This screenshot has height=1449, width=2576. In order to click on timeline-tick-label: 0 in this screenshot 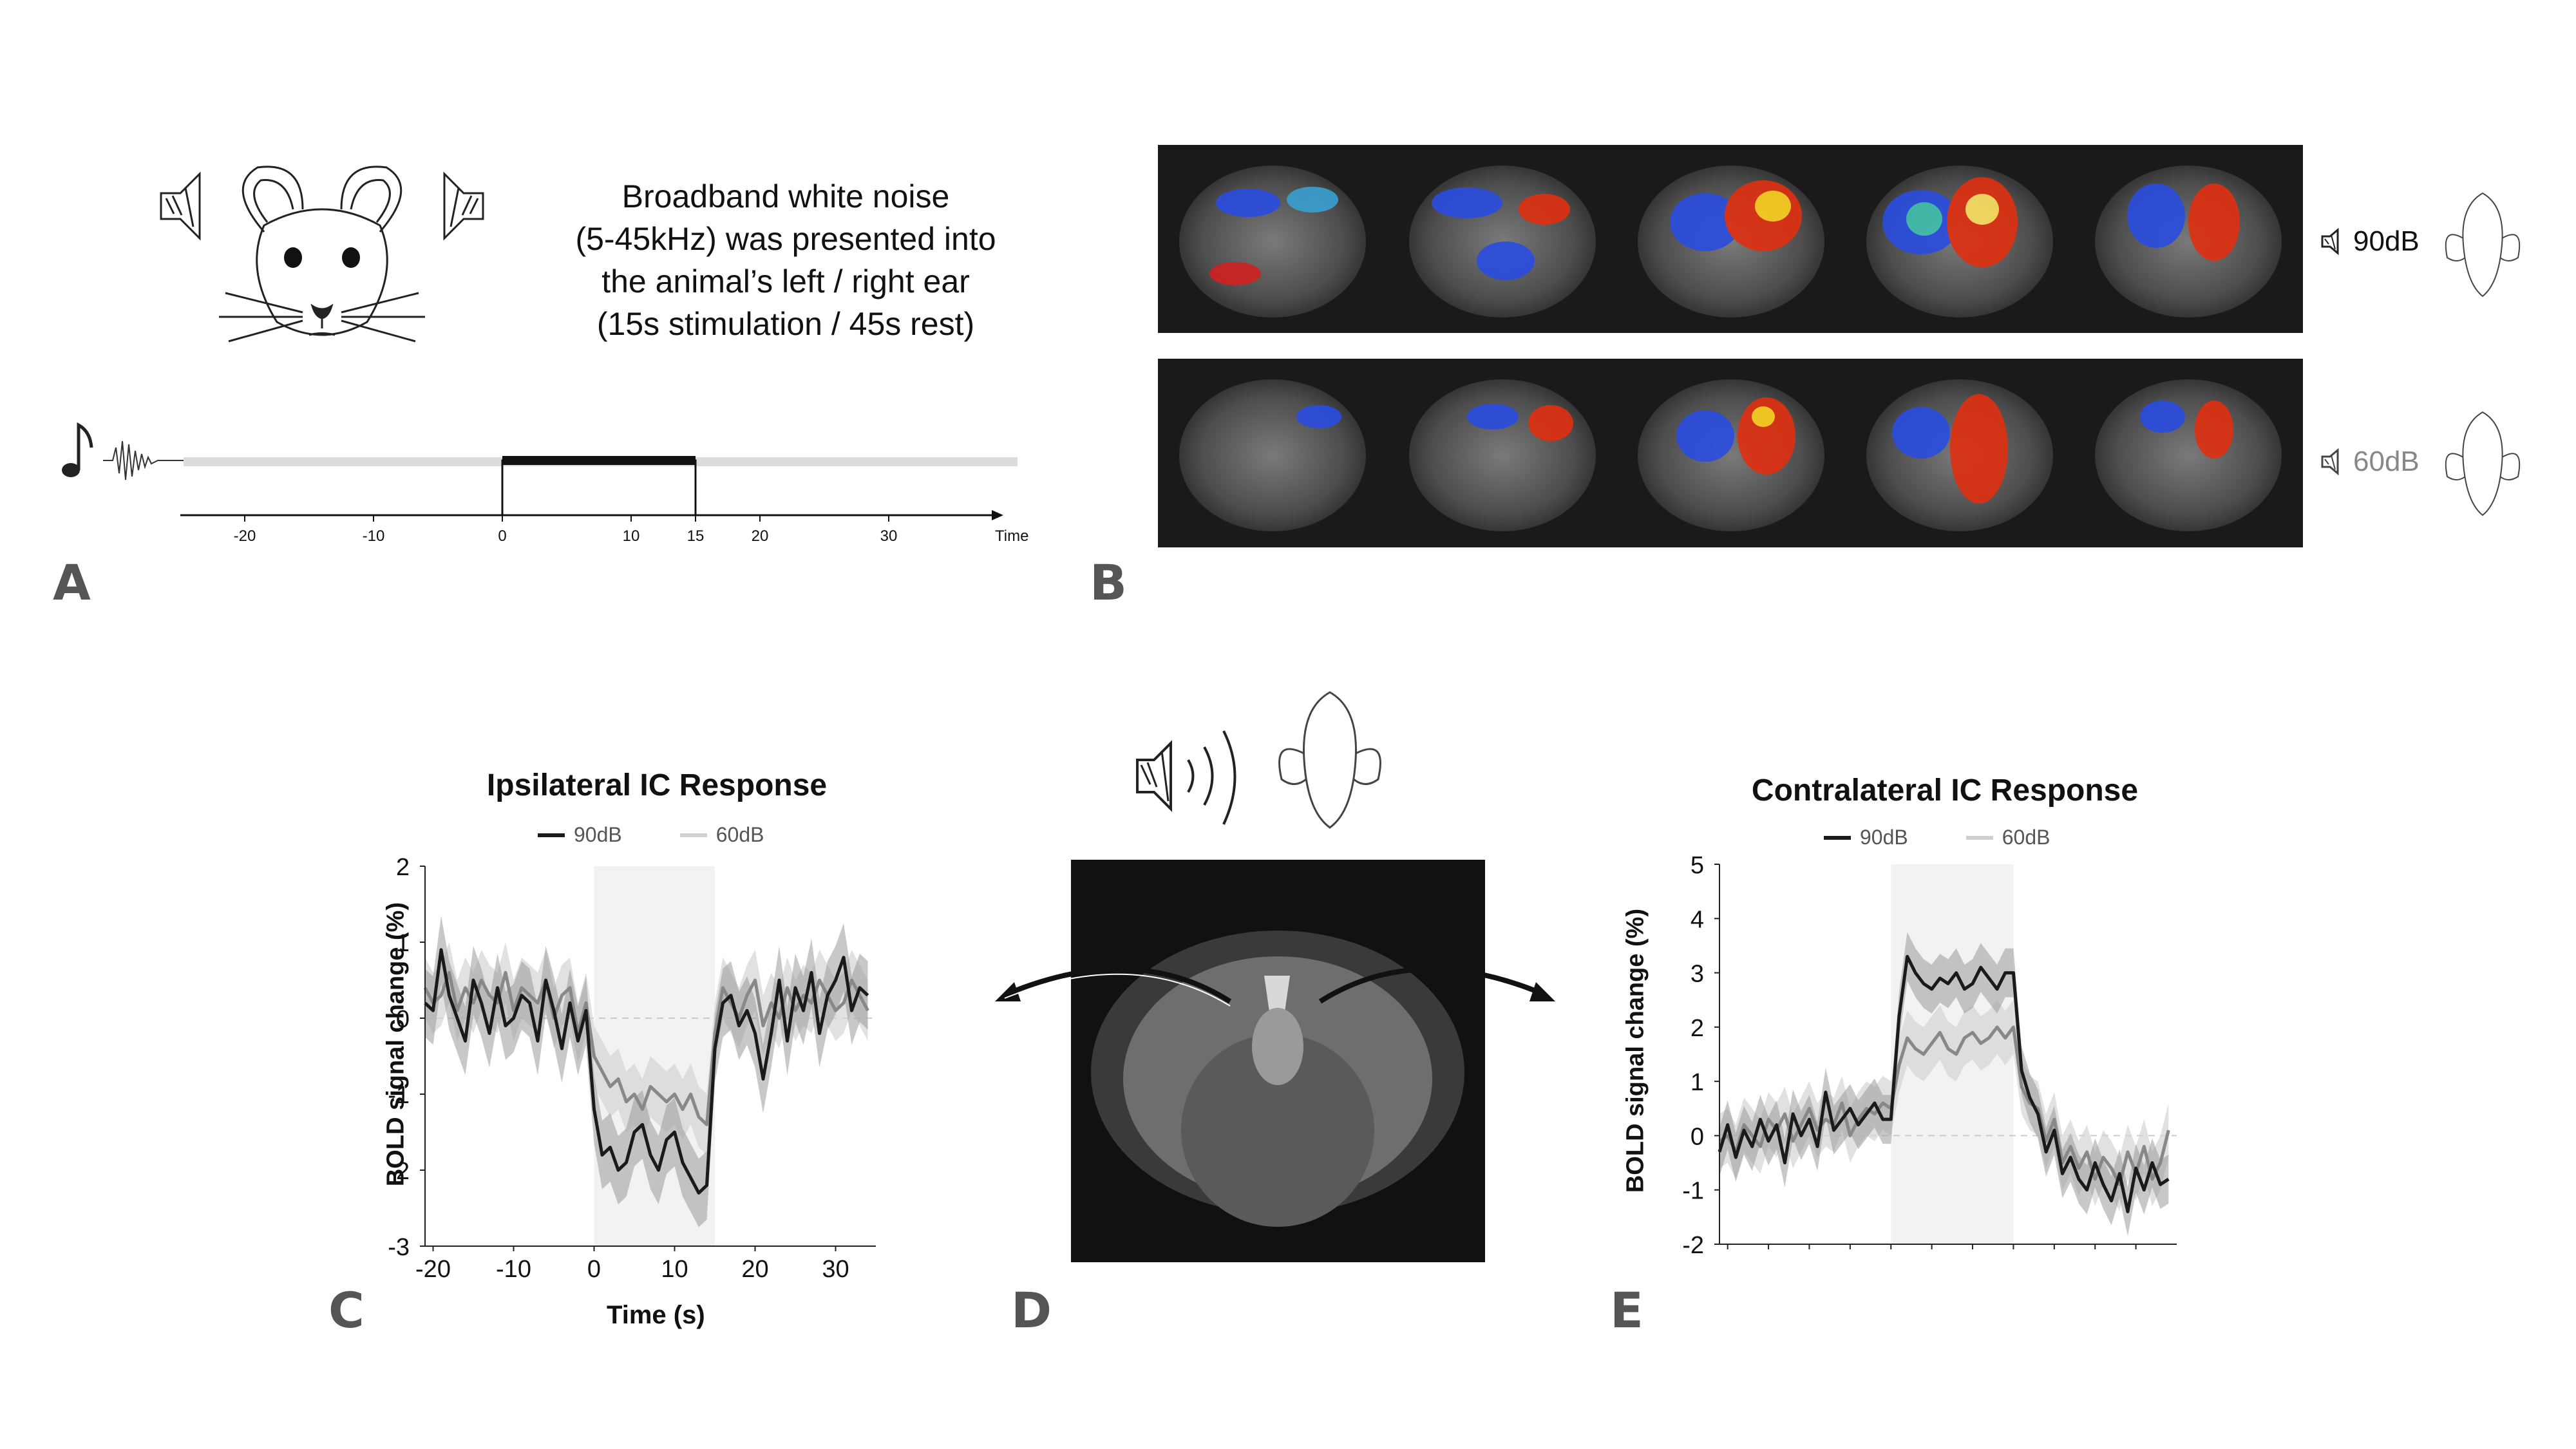, I will do `click(502, 536)`.